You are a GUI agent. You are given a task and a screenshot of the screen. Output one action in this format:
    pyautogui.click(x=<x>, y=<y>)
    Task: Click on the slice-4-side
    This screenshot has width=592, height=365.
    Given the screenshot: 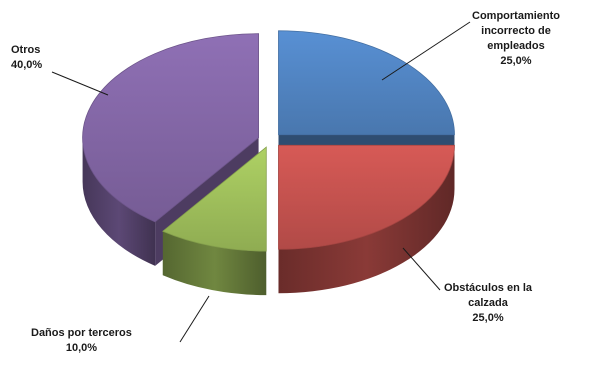 What is the action you would take?
    pyautogui.click(x=119, y=201)
    